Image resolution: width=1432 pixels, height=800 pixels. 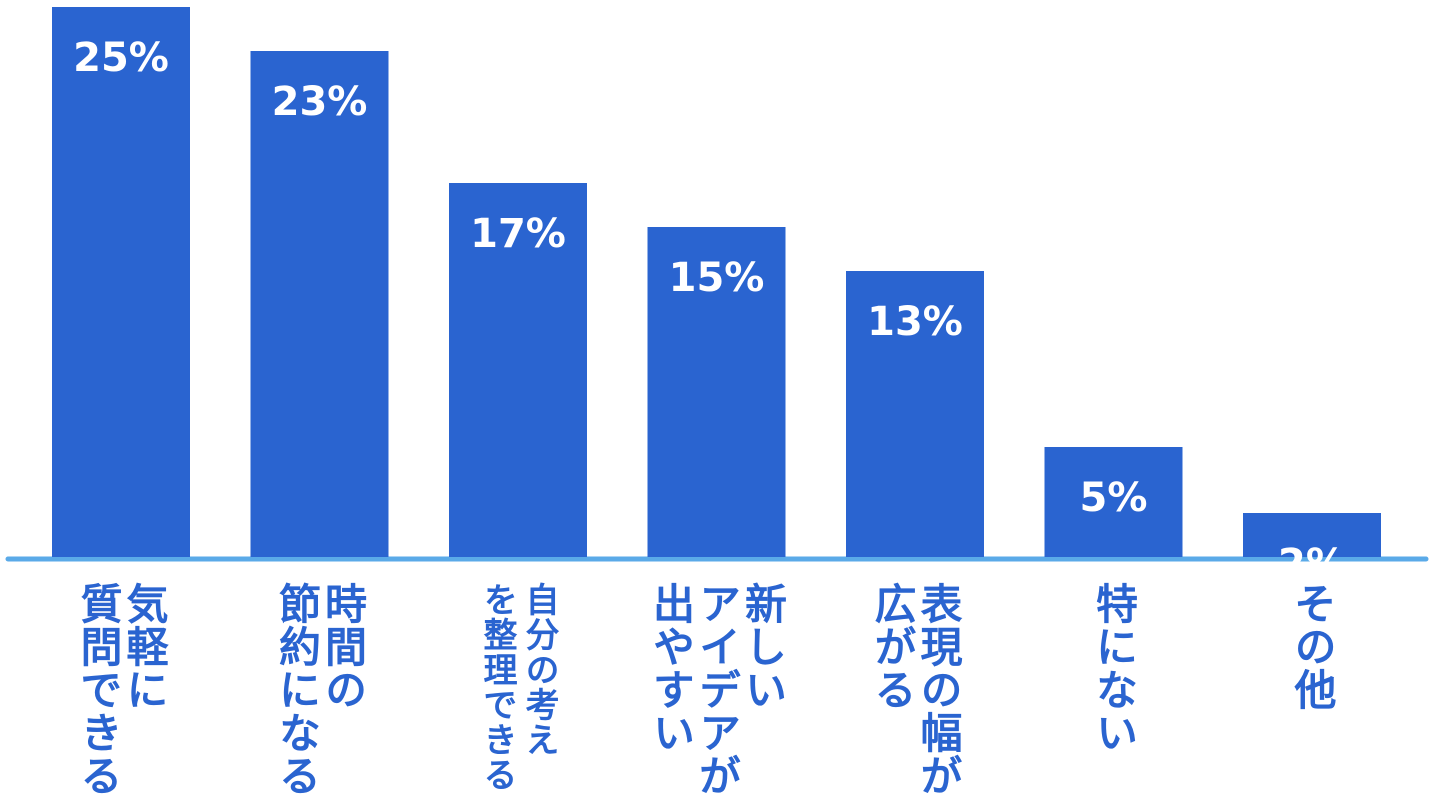 I want to click on category-line: 出やすい, so click(x=671, y=668).